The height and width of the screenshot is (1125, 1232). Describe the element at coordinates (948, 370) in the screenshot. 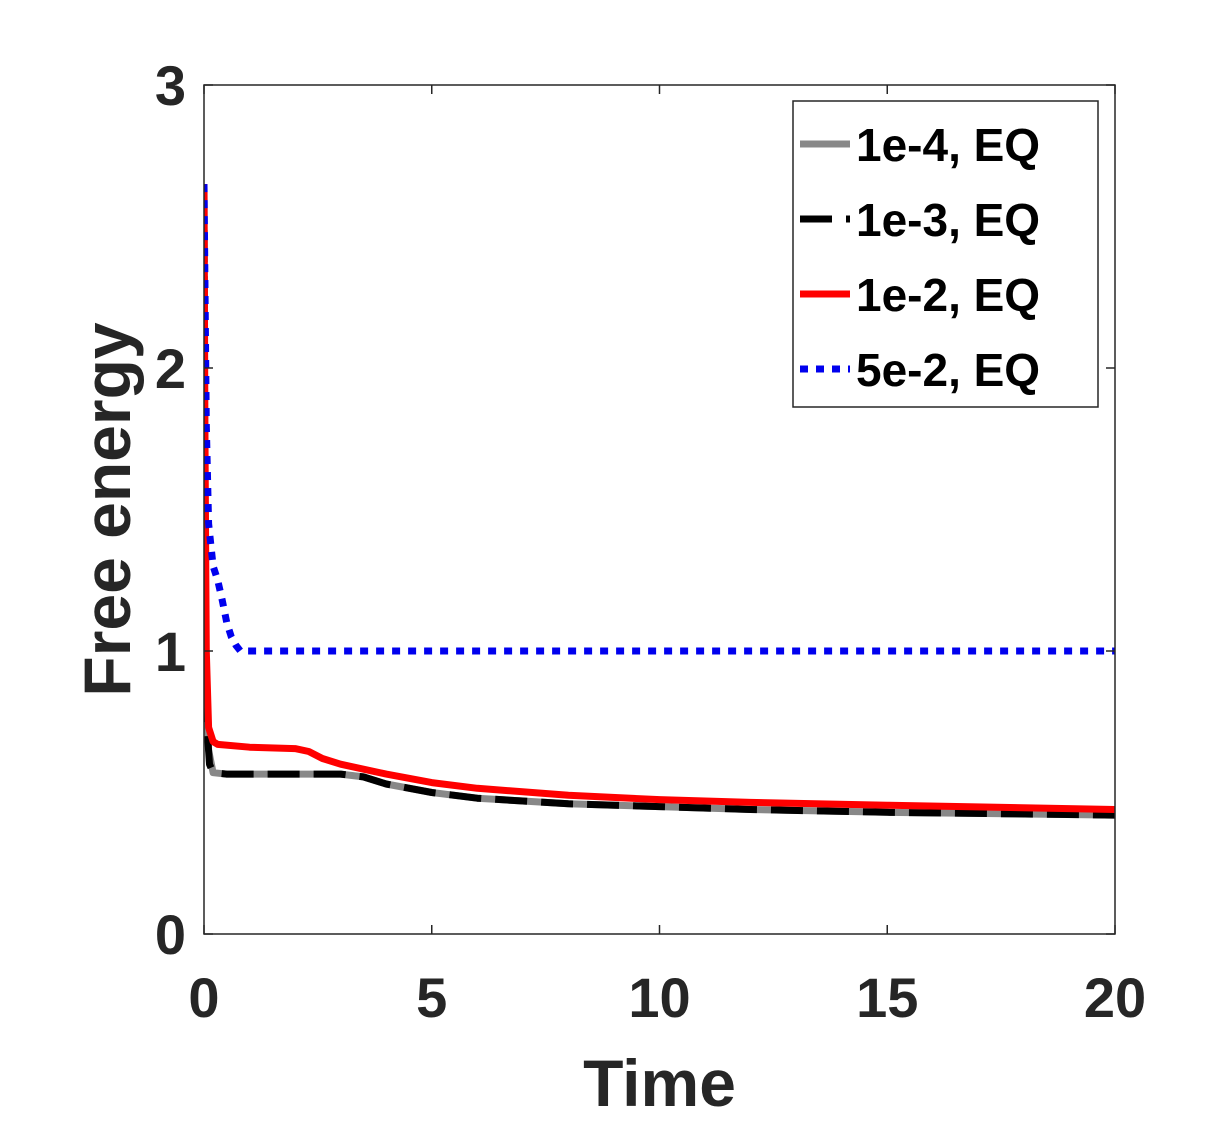

I see `legend-label: 5e-2, EQ` at that location.